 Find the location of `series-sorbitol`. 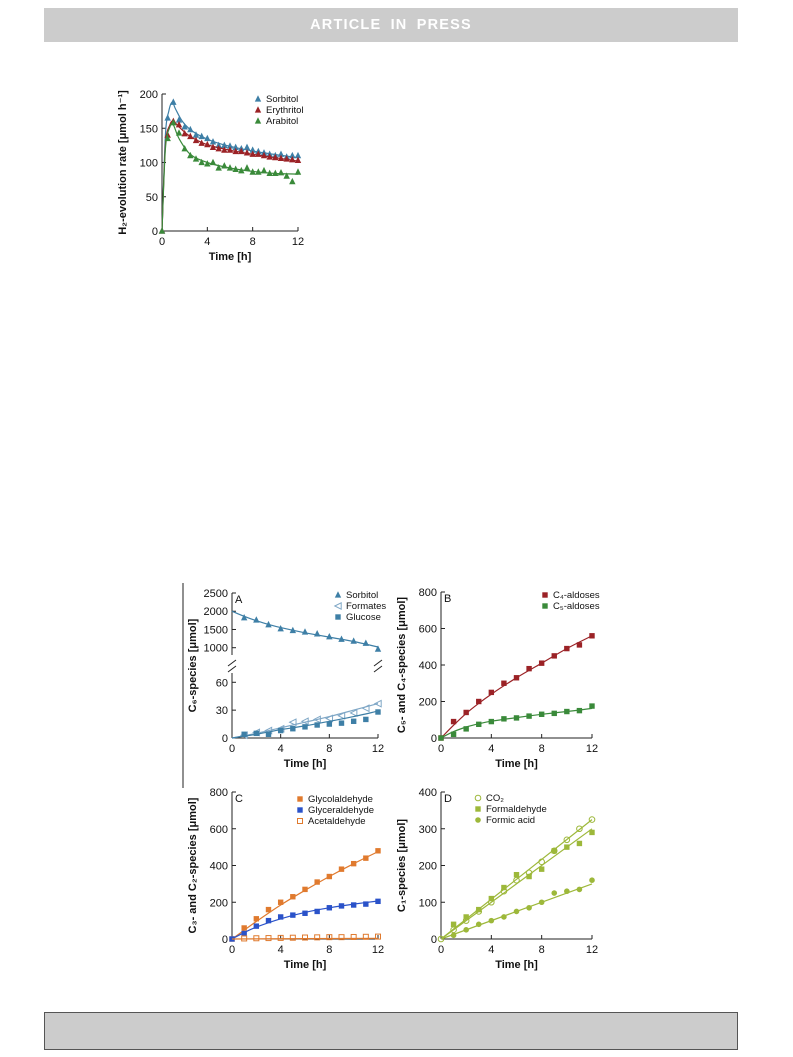

series-sorbitol is located at coordinates (306, 631).